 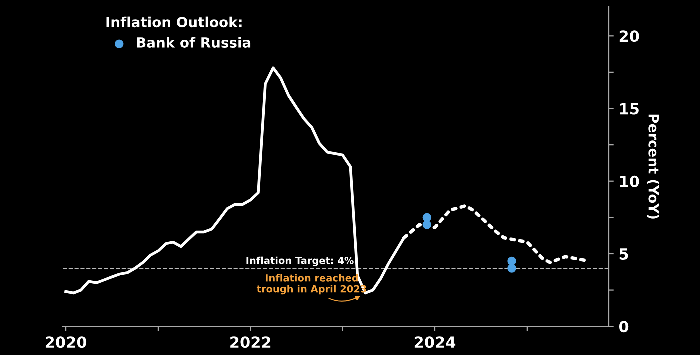 What do you see at coordinates (300, 261) in the screenshot?
I see `ref-line-label: Inflation Target: 4%` at bounding box center [300, 261].